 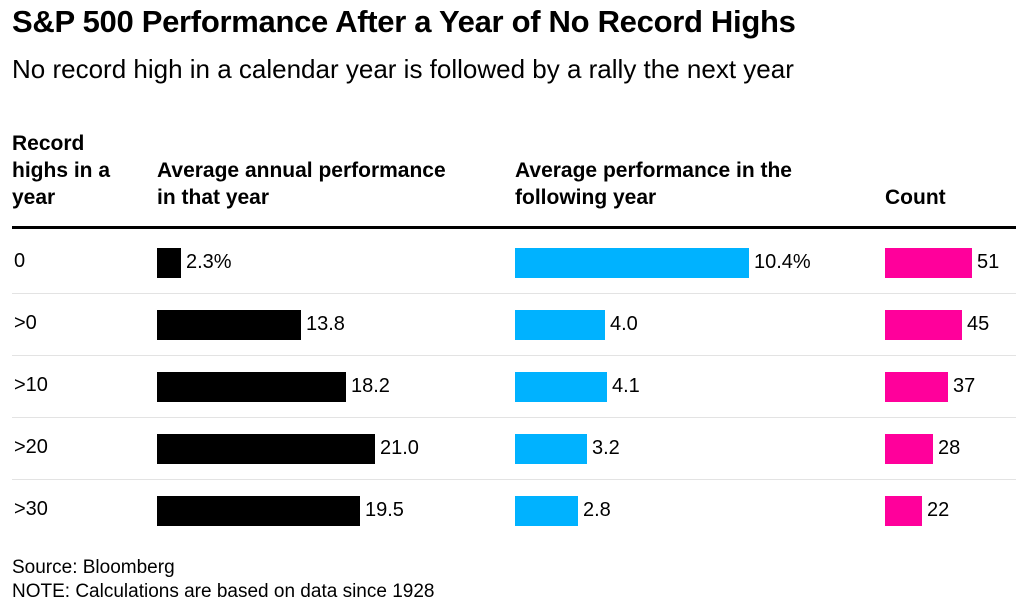 What do you see at coordinates (606, 448) in the screenshot?
I see `value-label-following-year: 3.2` at bounding box center [606, 448].